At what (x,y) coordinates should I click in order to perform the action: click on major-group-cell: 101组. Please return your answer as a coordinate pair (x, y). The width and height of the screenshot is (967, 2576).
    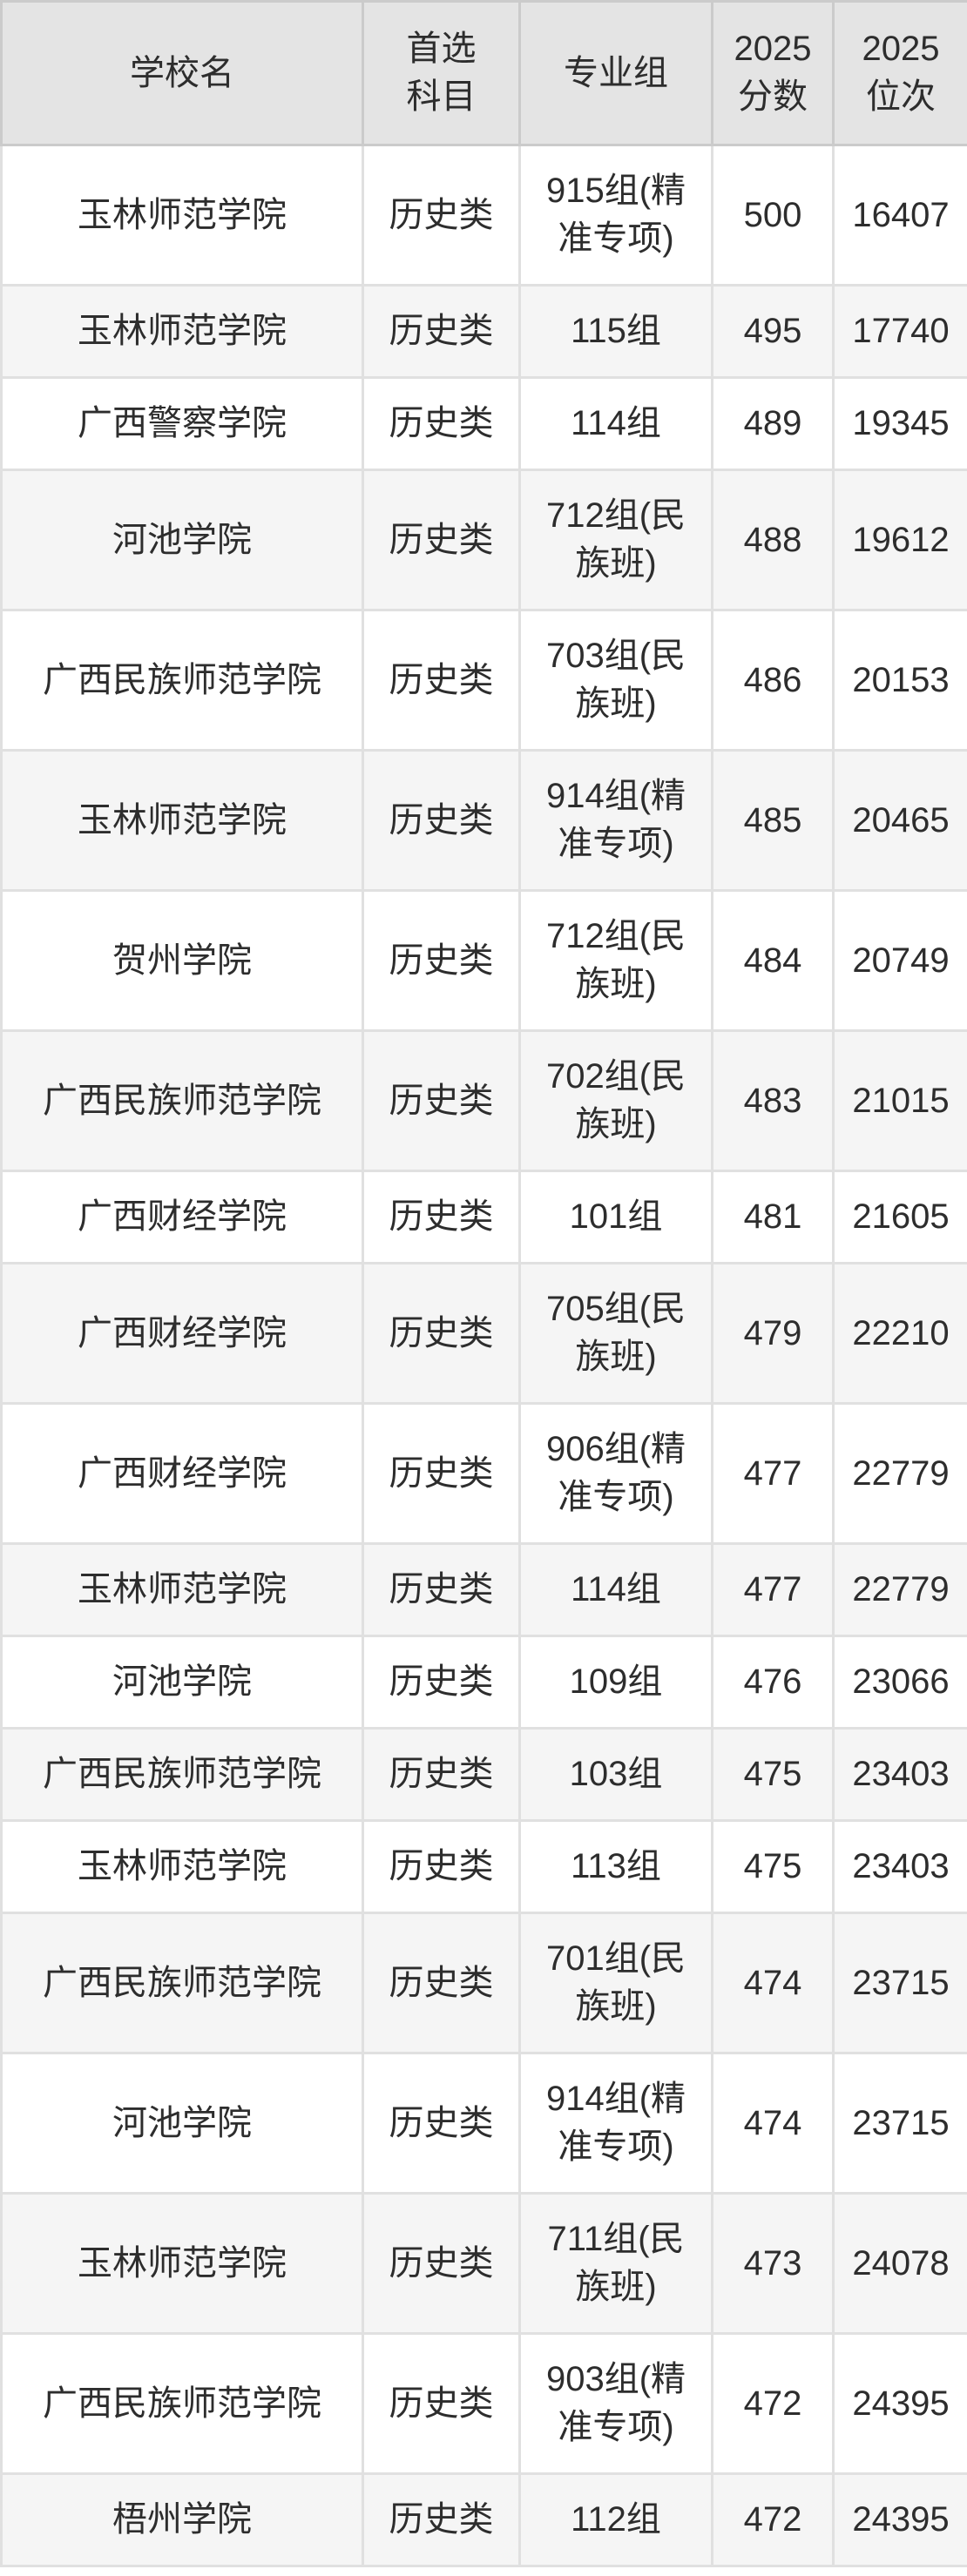
    Looking at the image, I should click on (615, 1217).